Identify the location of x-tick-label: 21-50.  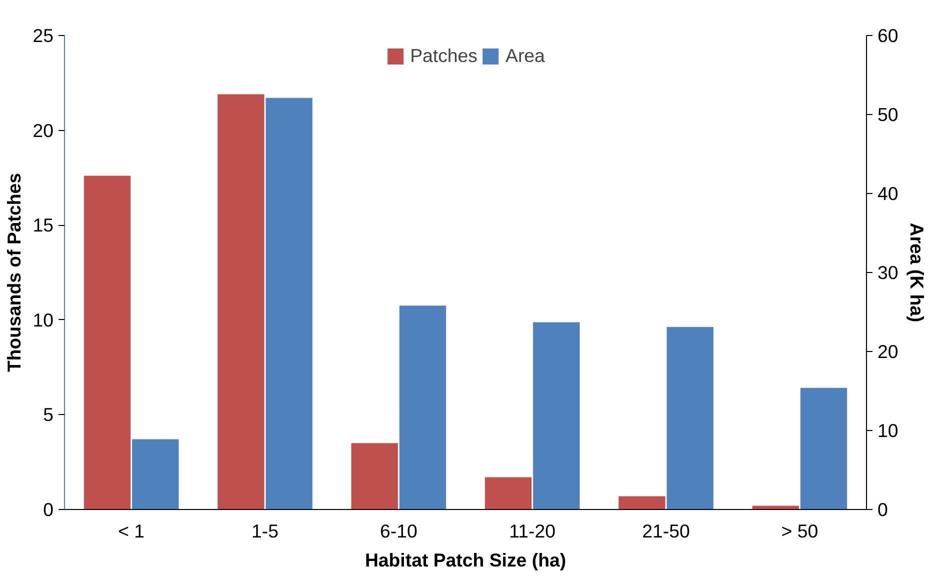
(666, 531).